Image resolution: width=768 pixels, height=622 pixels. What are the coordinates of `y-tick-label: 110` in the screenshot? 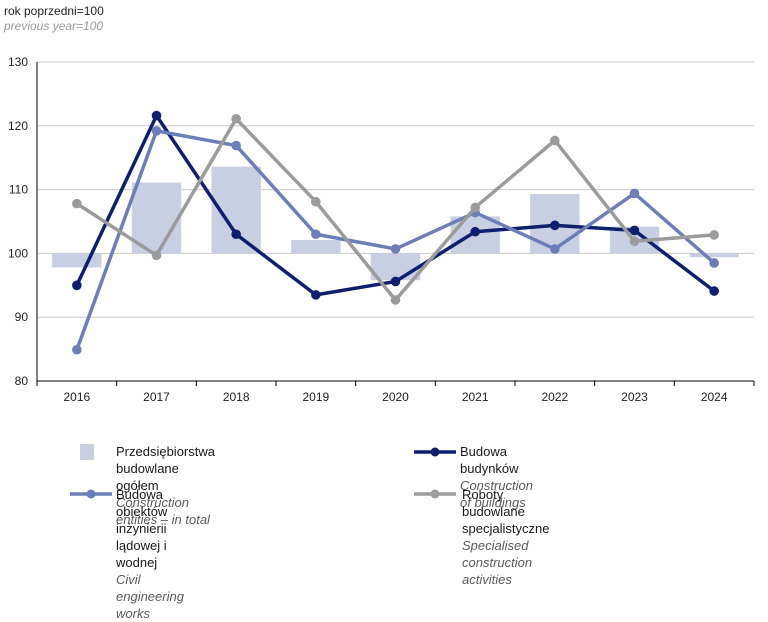 It's located at (18, 190).